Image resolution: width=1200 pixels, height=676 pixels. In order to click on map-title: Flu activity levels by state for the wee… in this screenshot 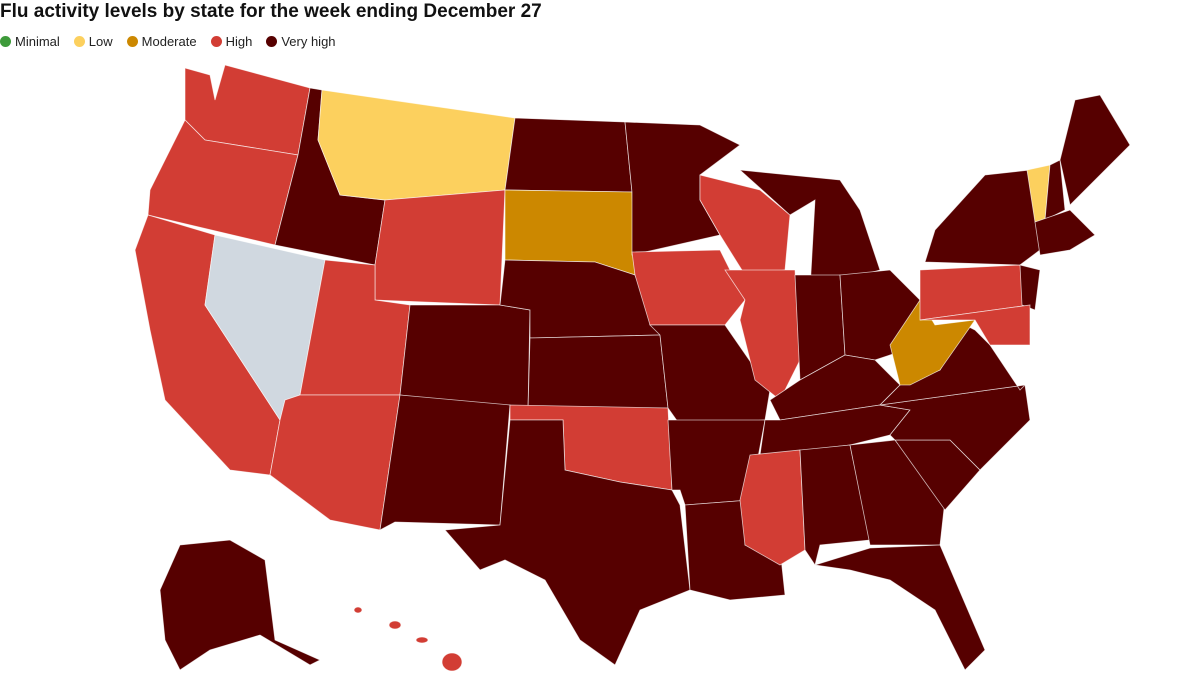, I will do `click(271, 11)`.